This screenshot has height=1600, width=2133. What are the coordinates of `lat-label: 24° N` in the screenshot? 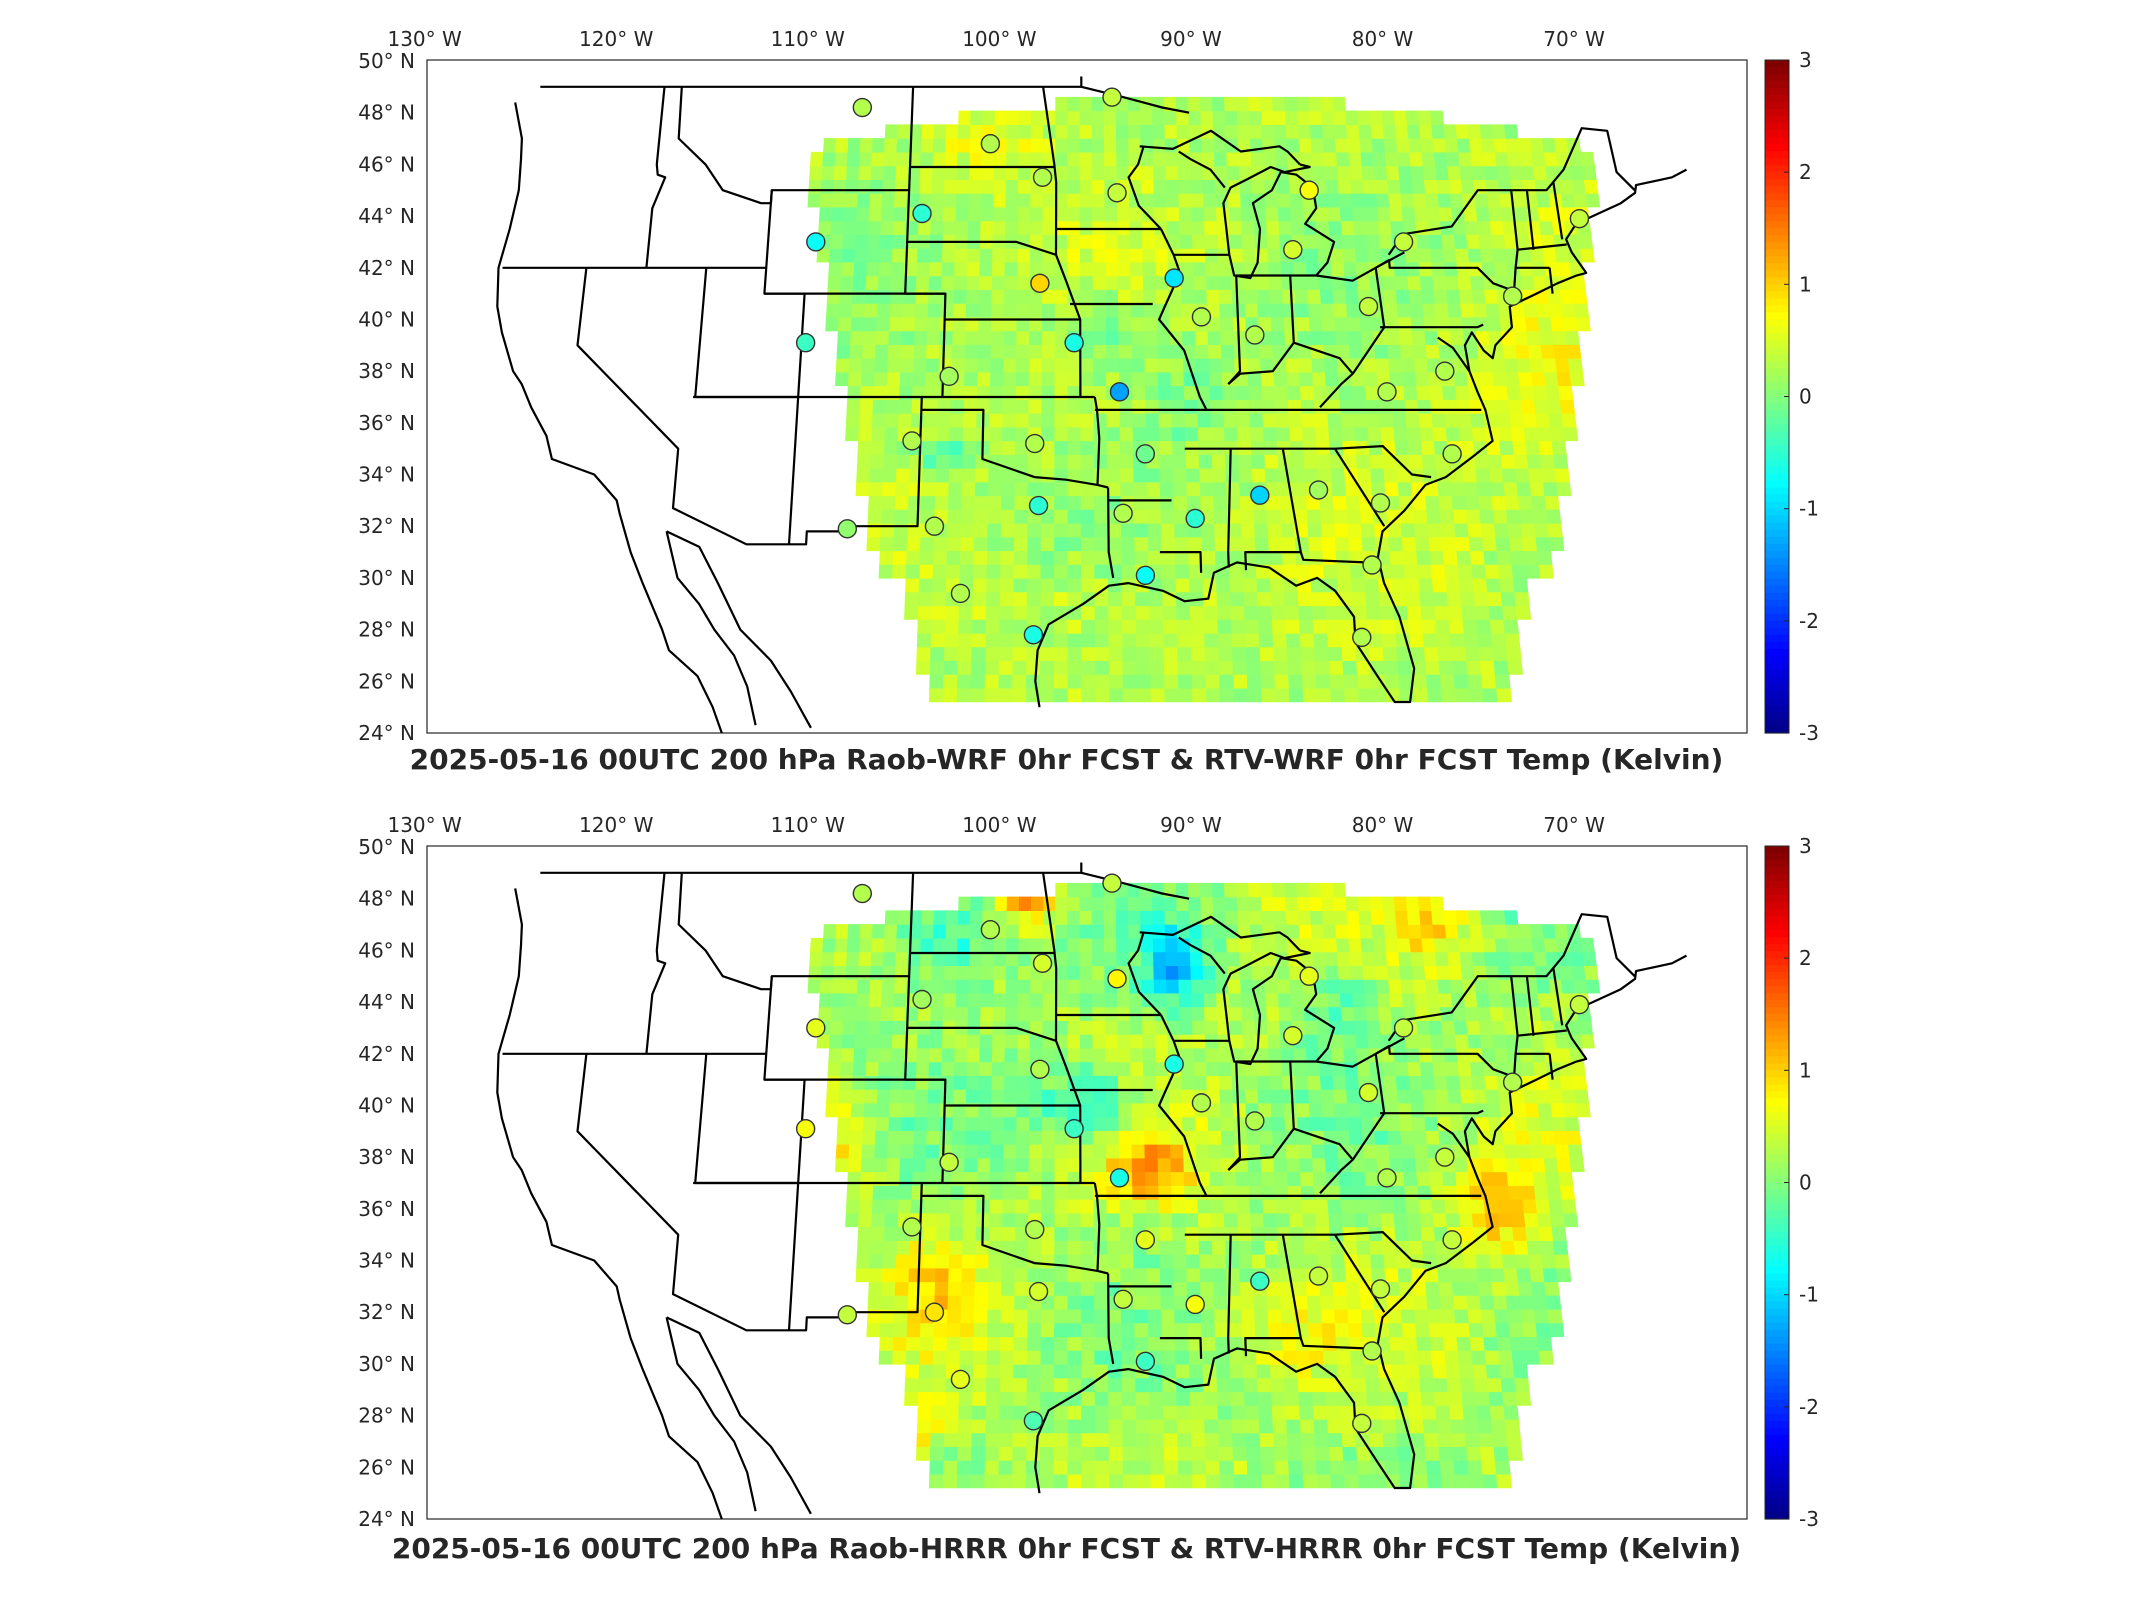 It's located at (386, 1519).